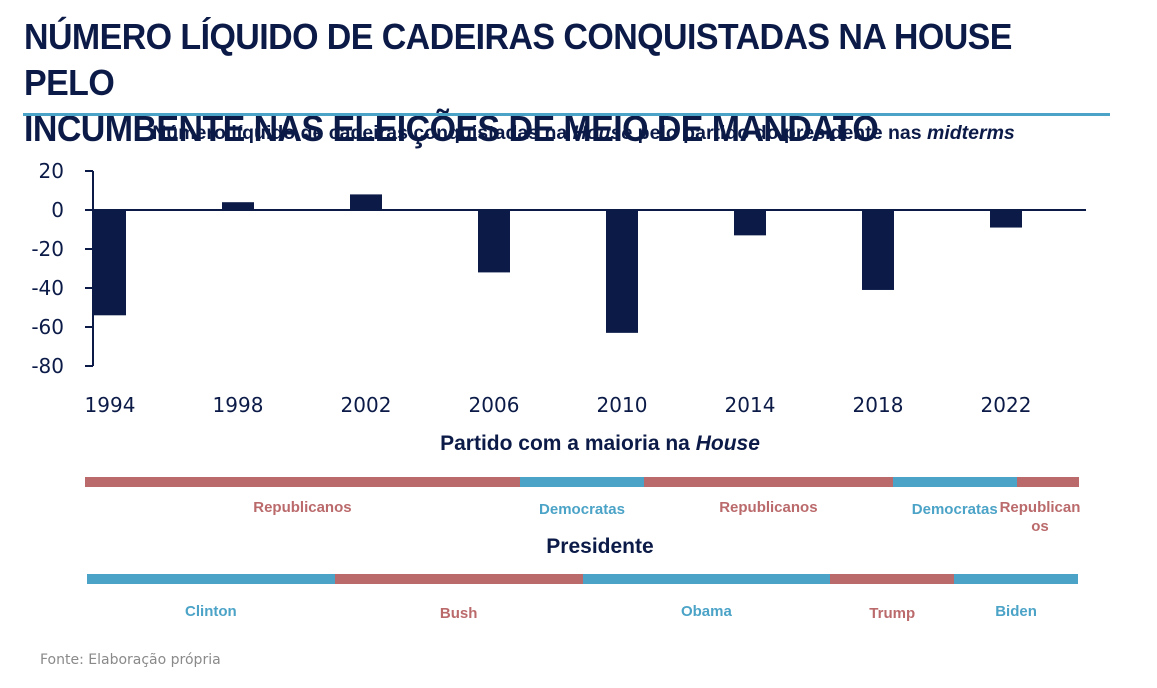 The height and width of the screenshot is (688, 1157). Describe the element at coordinates (892, 613) in the screenshot. I see `president-label: Trump` at that location.